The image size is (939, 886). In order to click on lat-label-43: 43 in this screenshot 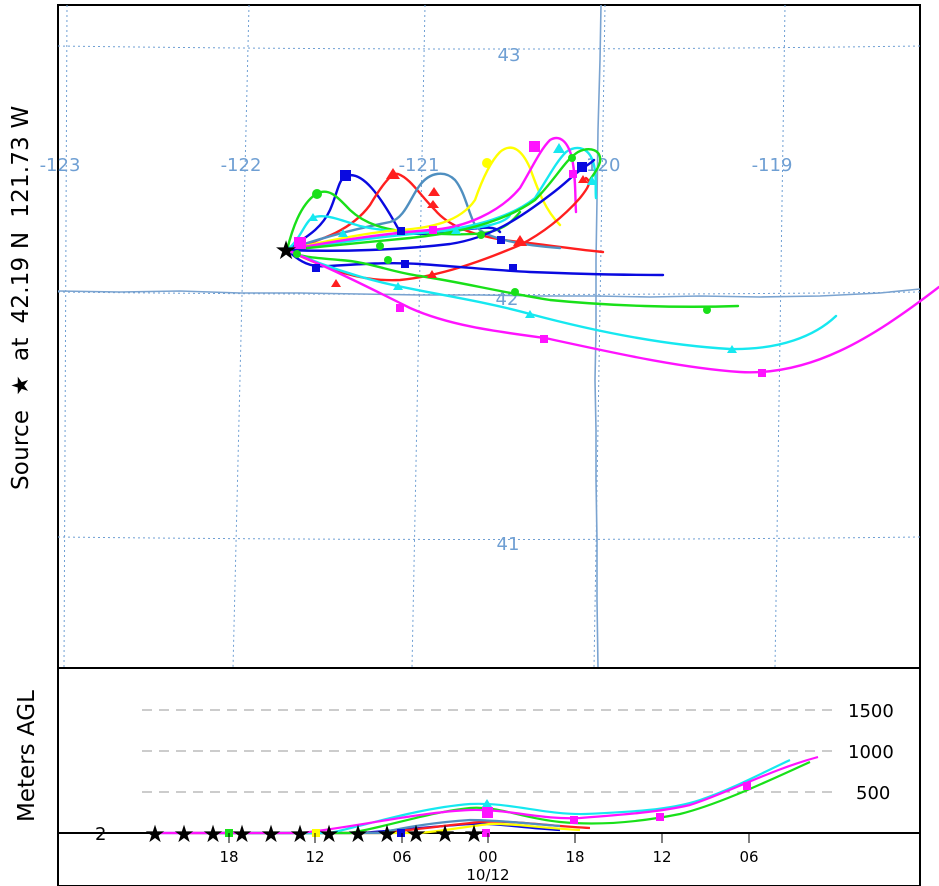, I will do `click(509, 55)`.